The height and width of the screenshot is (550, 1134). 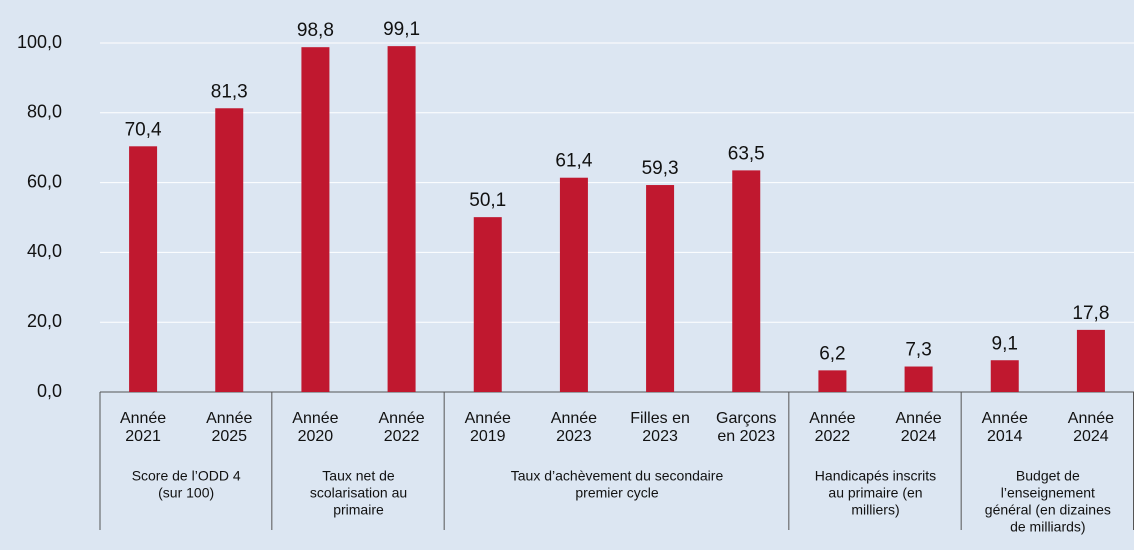 What do you see at coordinates (44, 251) in the screenshot?
I see `y-tick-label: 40,0` at bounding box center [44, 251].